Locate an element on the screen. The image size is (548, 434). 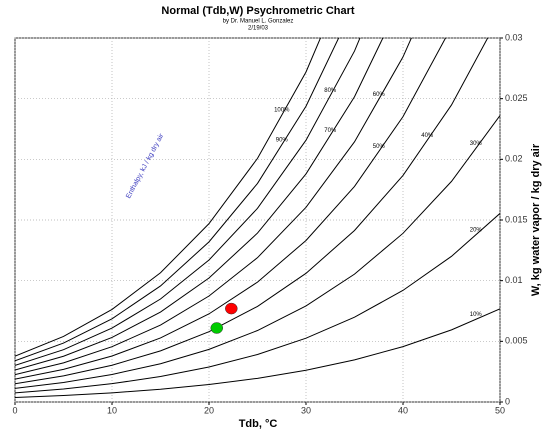
curve-label: 90% is located at coordinates (282, 140).